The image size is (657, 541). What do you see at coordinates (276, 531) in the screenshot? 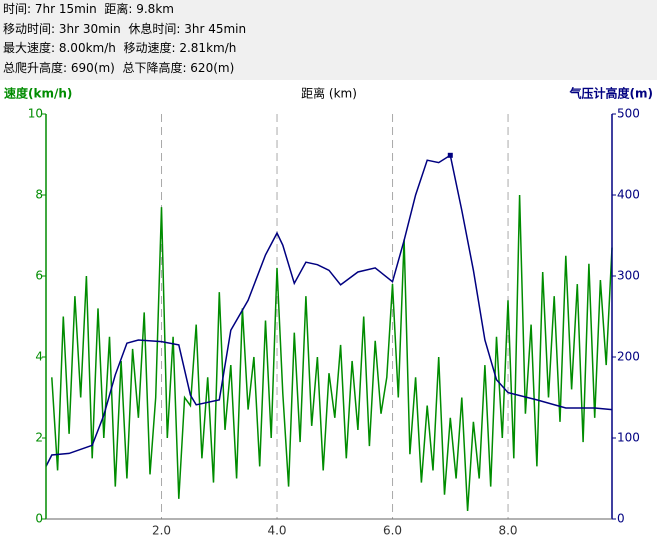
I see `x-tick-label: 4.0` at bounding box center [276, 531].